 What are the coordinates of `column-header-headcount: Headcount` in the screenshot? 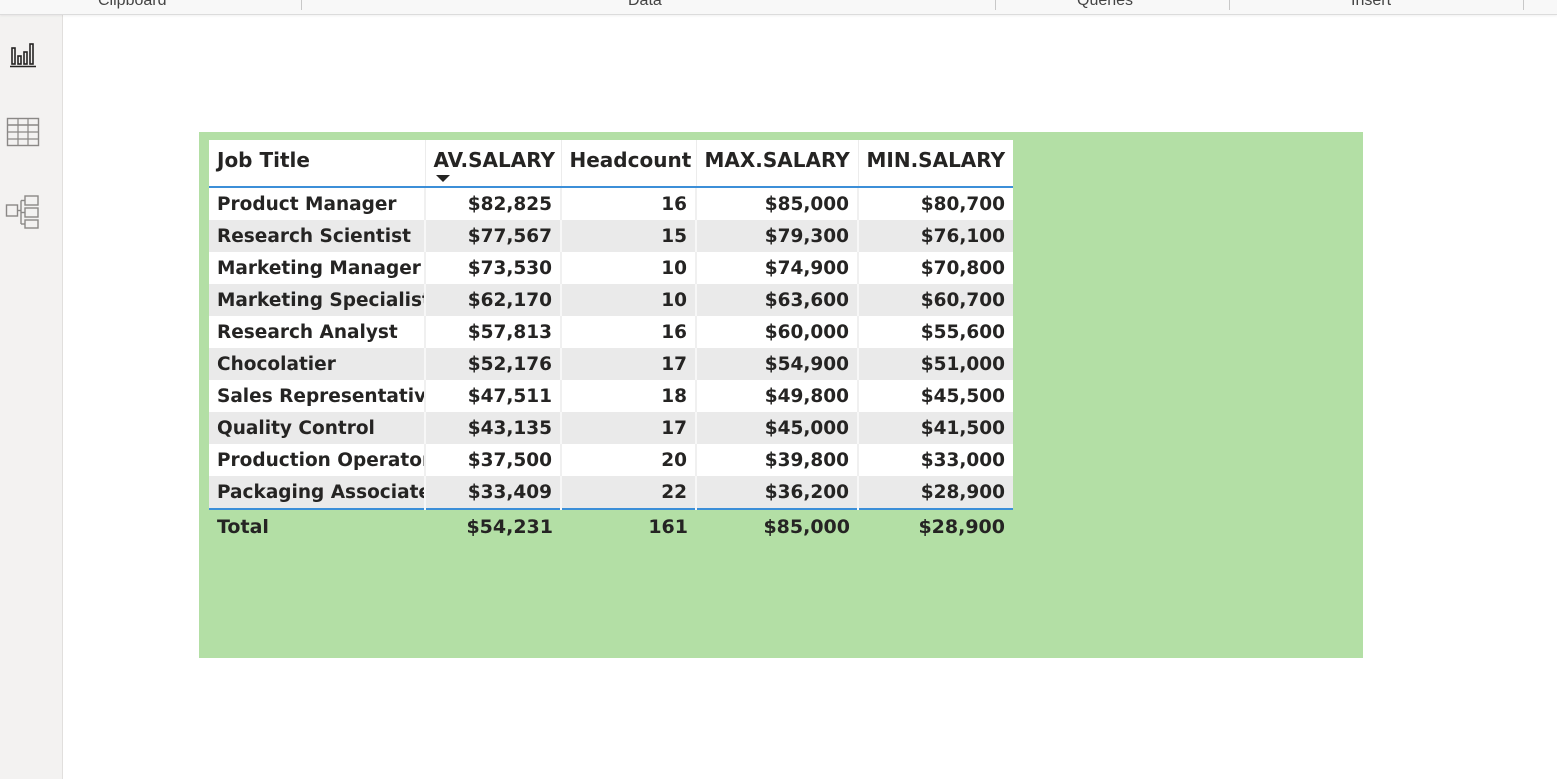 It's located at (628, 164).